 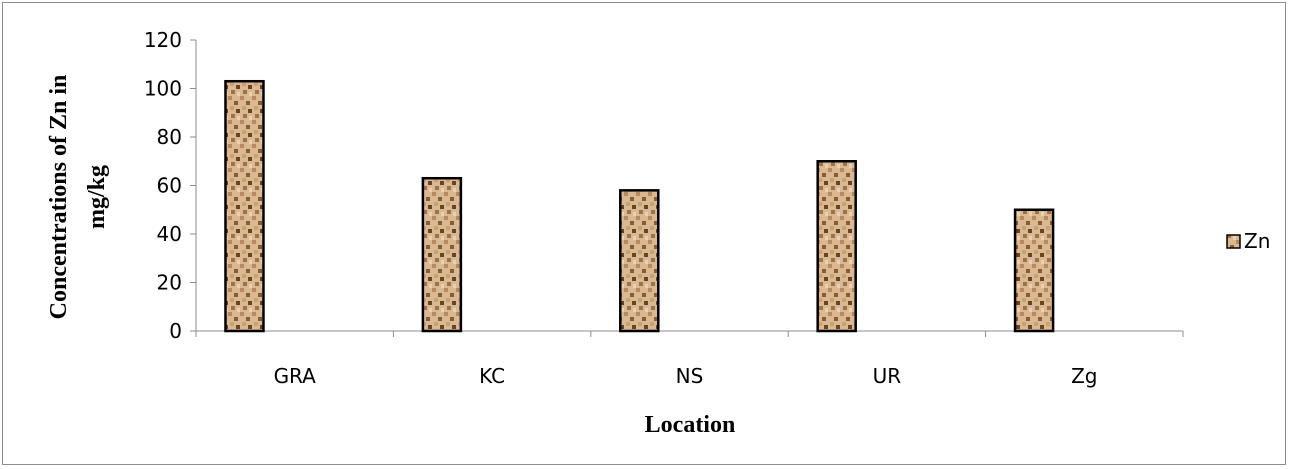 What do you see at coordinates (689, 359) in the screenshot?
I see `x-axis-ticks: GRA KC NS UR Zg` at bounding box center [689, 359].